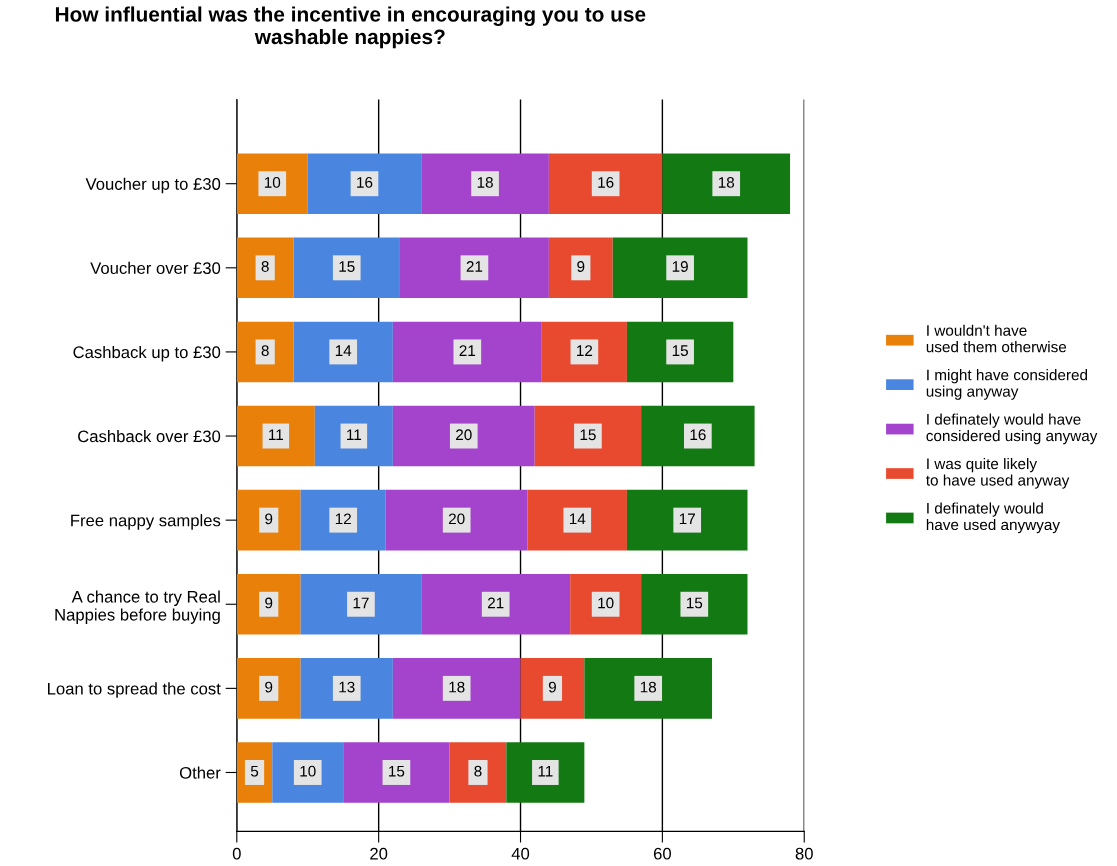 This screenshot has width=1117, height=866. I want to click on x-tick-label: 80, so click(804, 853).